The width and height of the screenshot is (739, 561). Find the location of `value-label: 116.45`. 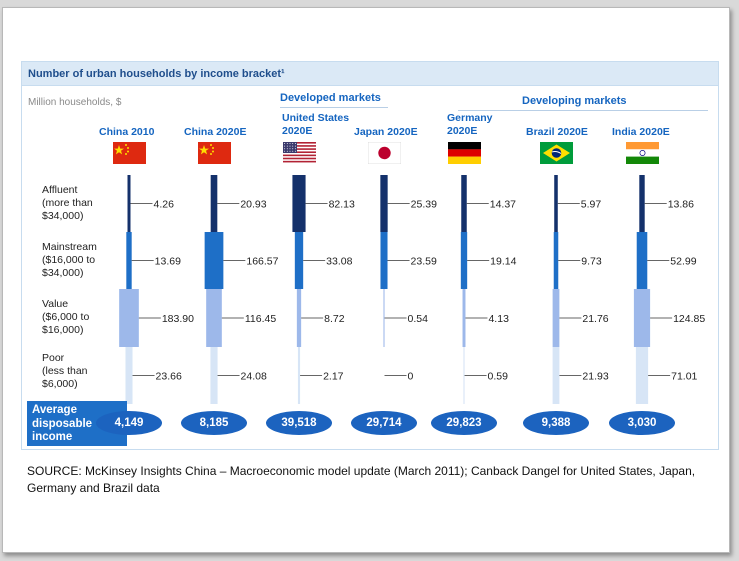

value-label: 116.45 is located at coordinates (260, 319).